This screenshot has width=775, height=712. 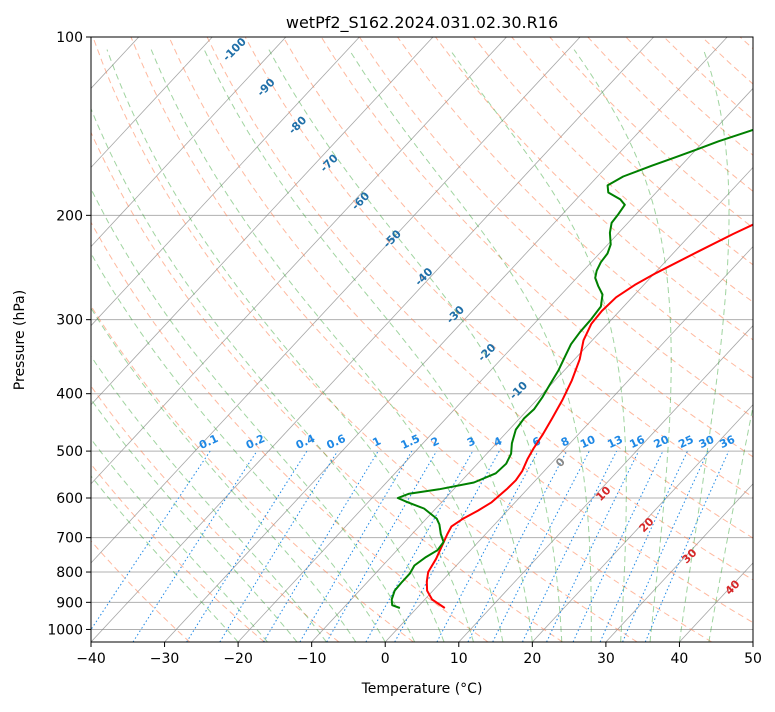 I want to click on x-tick-label: −40, so click(x=91, y=659).